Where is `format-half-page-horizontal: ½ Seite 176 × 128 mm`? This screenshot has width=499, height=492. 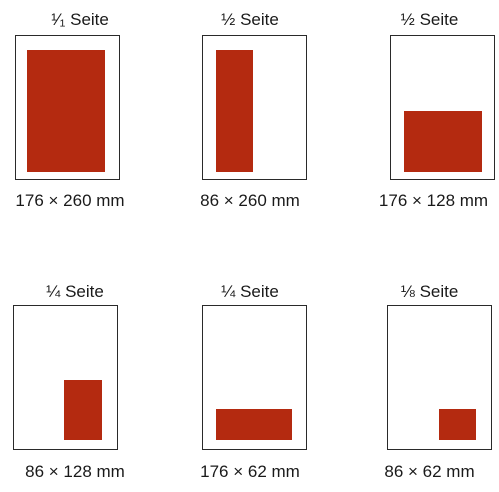
format-half-page-horizontal: ½ Seite 176 × 128 mm is located at coordinates (429, 110).